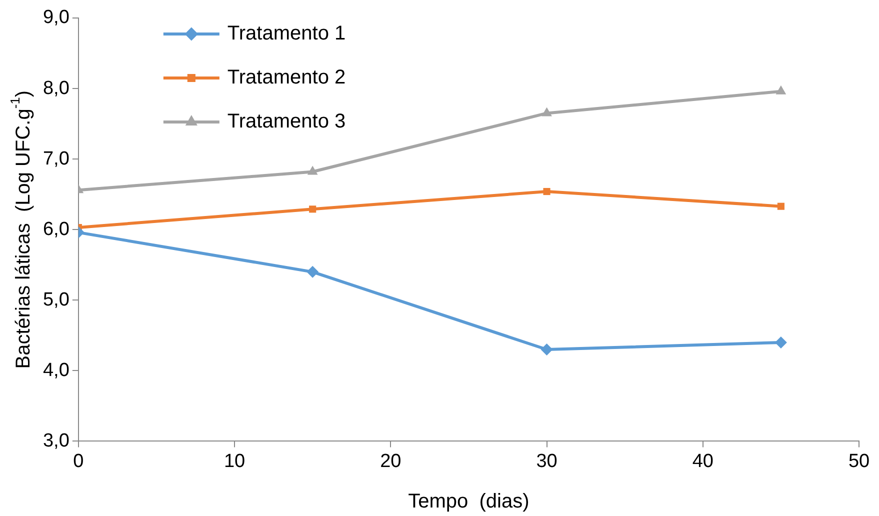  What do you see at coordinates (21, 229) in the screenshot?
I see `y-axis-title: Bactérias láticas (Log UFC.g-1)` at bounding box center [21, 229].